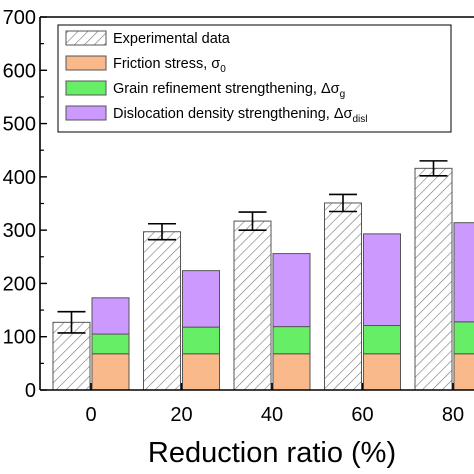 Image resolution: width=474 pixels, height=474 pixels. What do you see at coordinates (19, 284) in the screenshot?
I see `y-tick-label-200: 200` at bounding box center [19, 284].